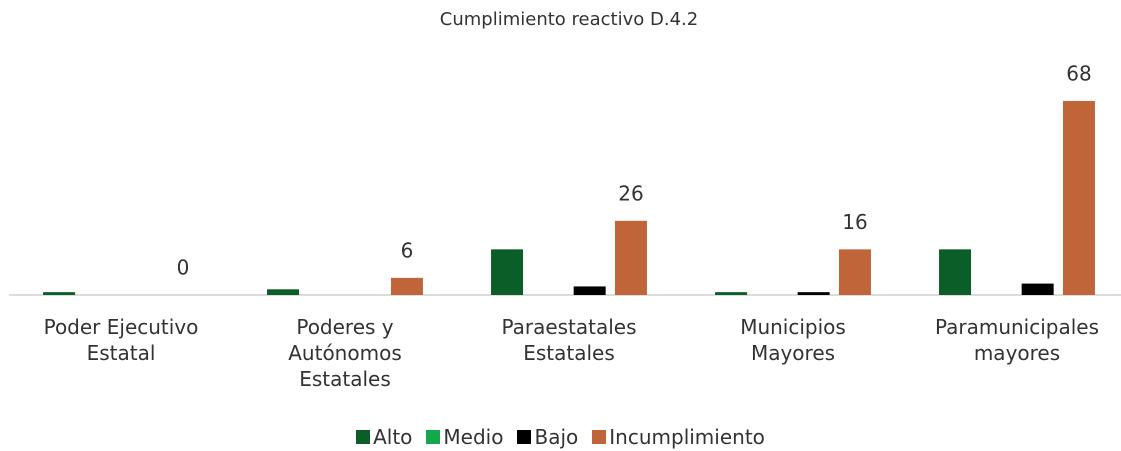 The height and width of the screenshot is (451, 1121). What do you see at coordinates (1078, 73) in the screenshot?
I see `data-label: 68` at bounding box center [1078, 73].